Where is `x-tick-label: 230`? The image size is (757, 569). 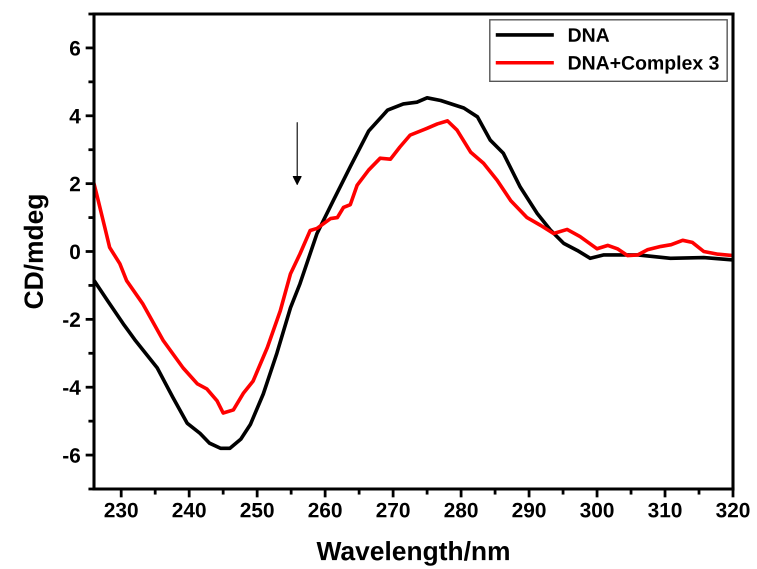
x-tick-label: 230 is located at coordinates (121, 510).